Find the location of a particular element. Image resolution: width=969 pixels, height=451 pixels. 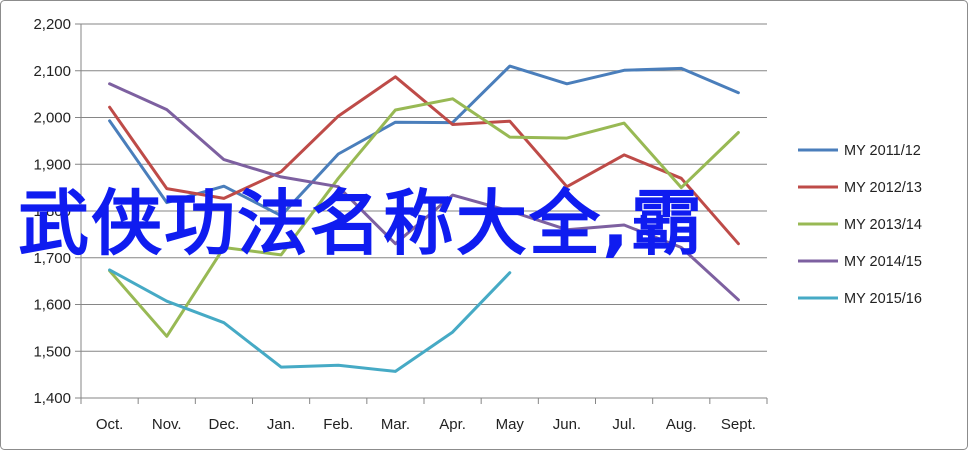

x-tick-label: Feb. is located at coordinates (338, 424).